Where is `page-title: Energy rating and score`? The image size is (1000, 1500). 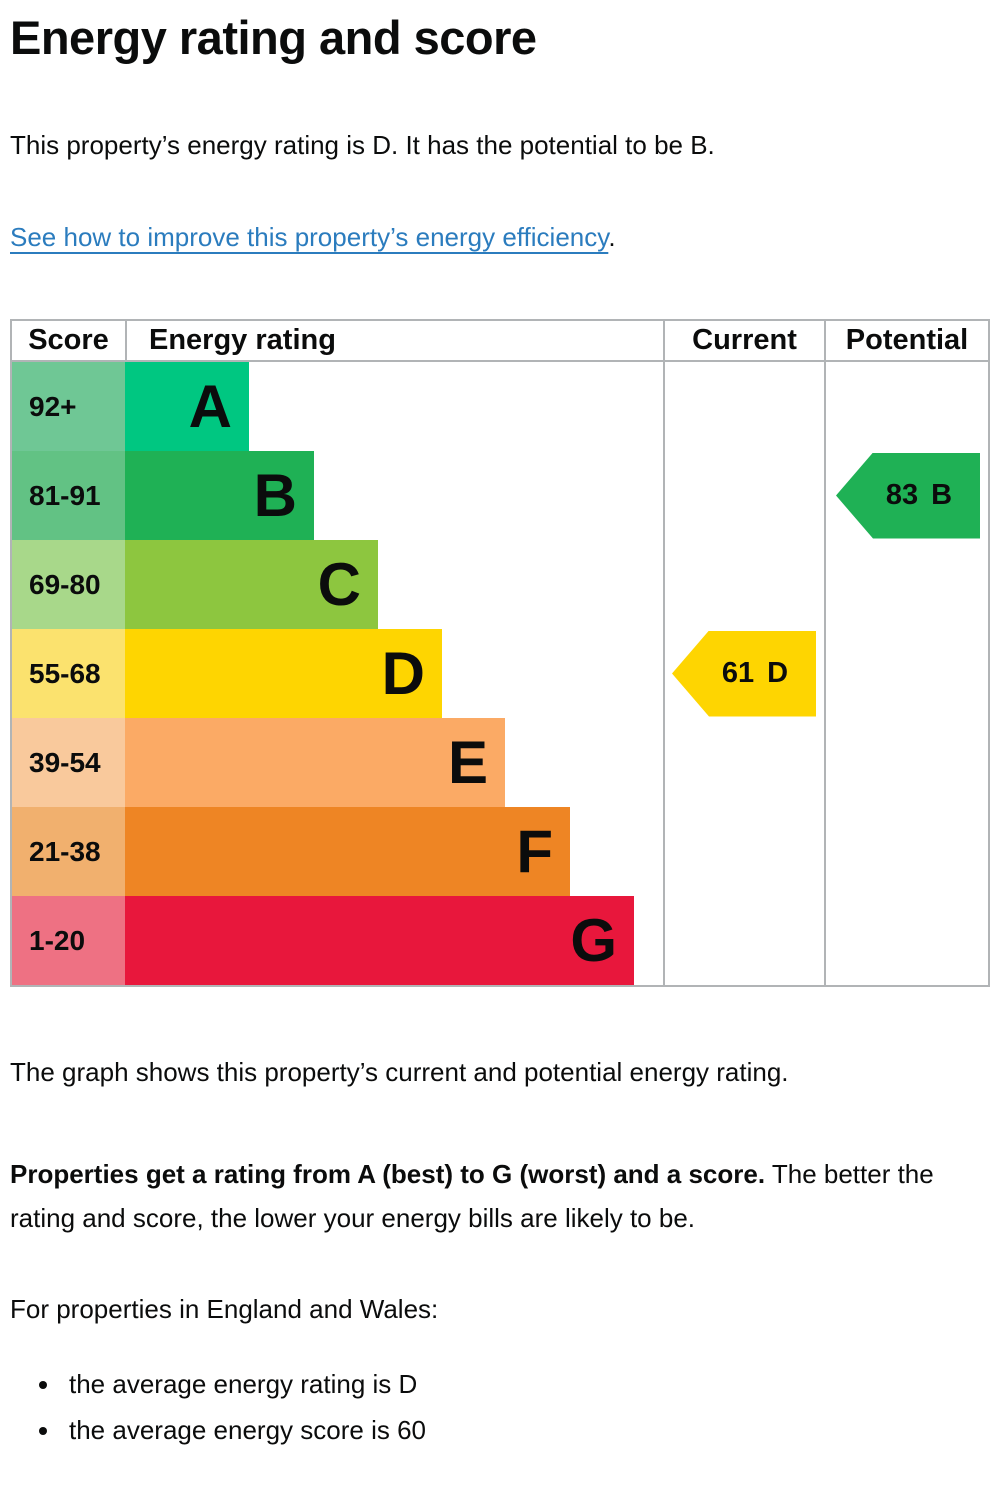
page-title: Energy rating and score is located at coordinates (273, 37).